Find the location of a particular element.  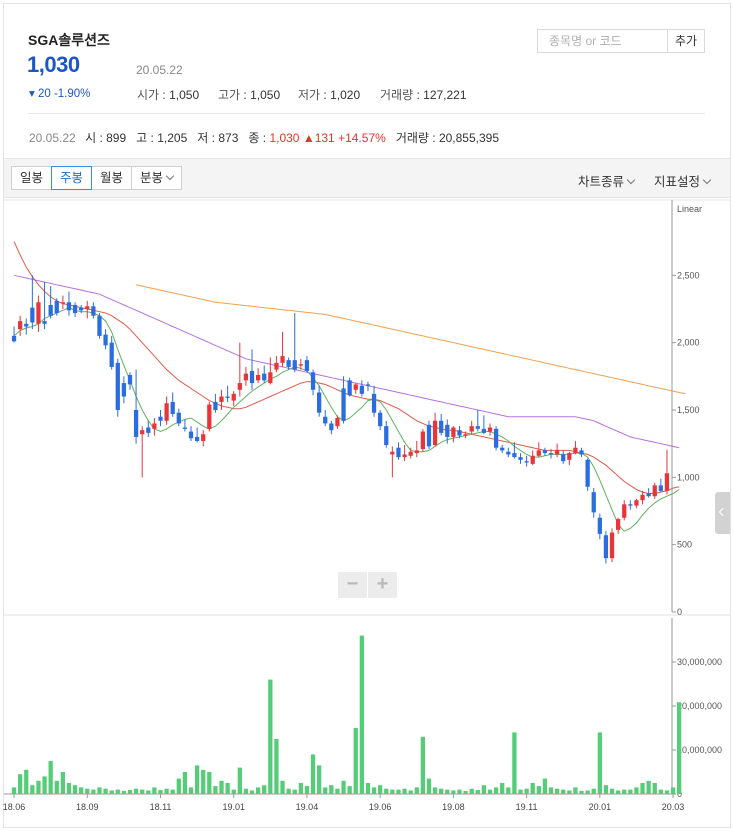

ma120-line is located at coordinates (410, 339).